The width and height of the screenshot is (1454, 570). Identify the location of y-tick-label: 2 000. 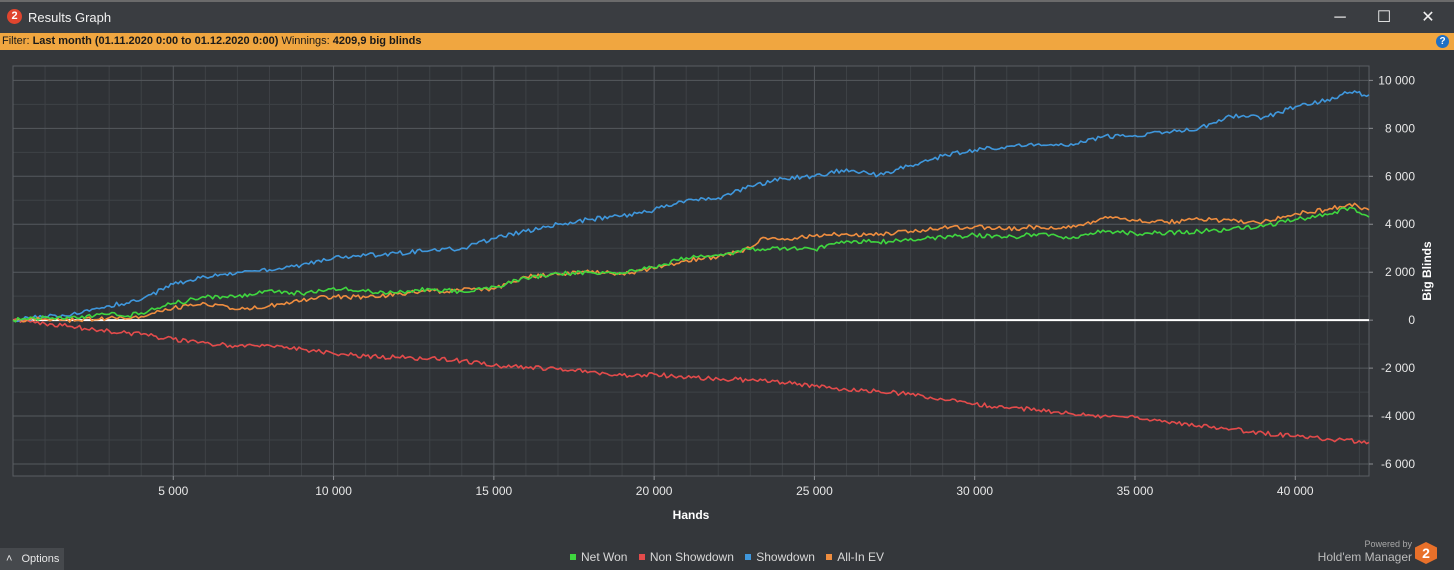
(1400, 272).